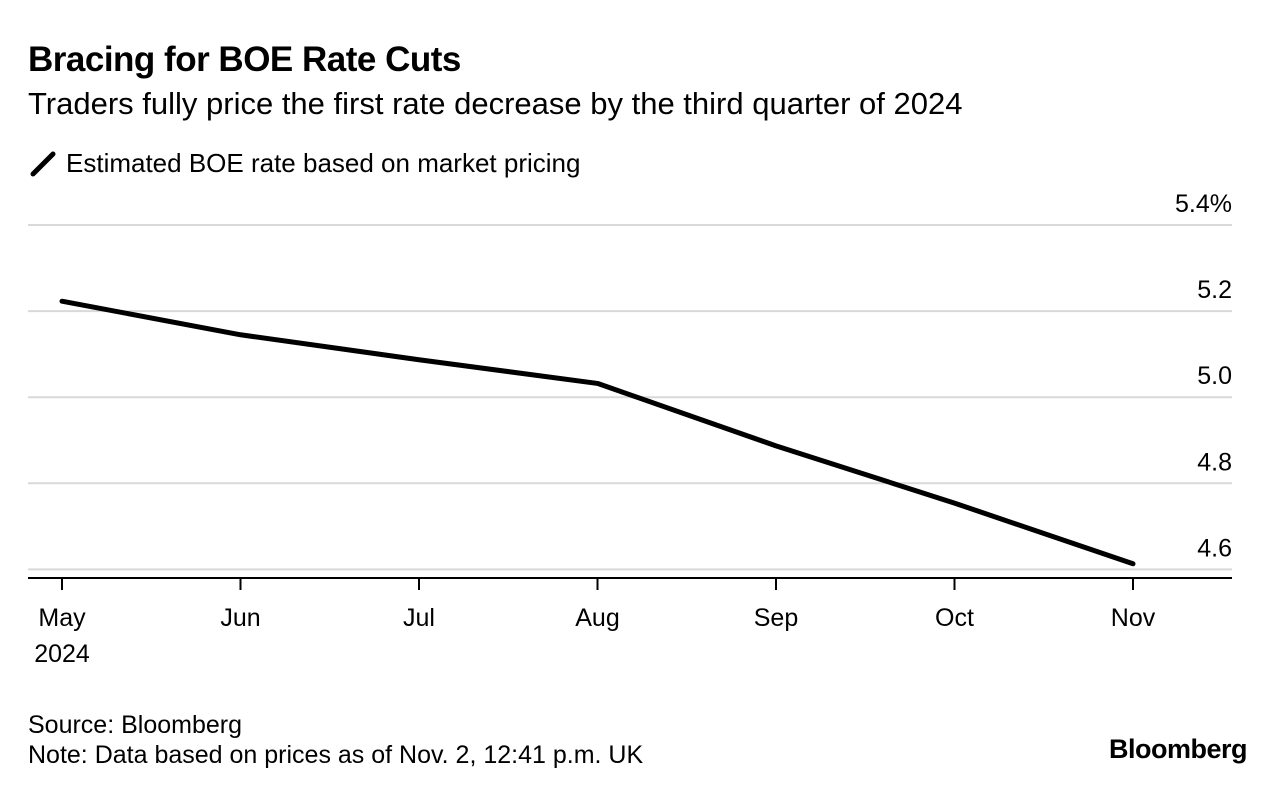 The height and width of the screenshot is (796, 1286). What do you see at coordinates (597, 618) in the screenshot?
I see `x-tick-label: Aug` at bounding box center [597, 618].